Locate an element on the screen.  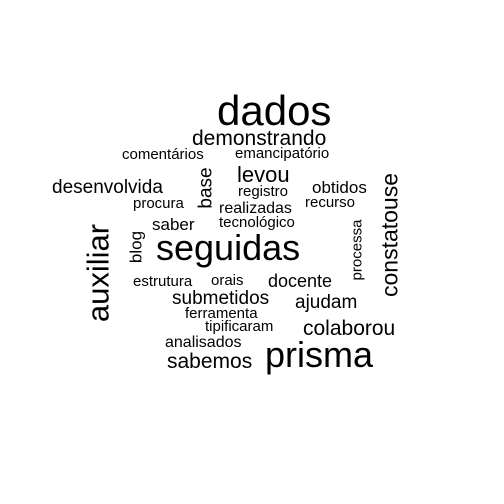
word-saber: saber is located at coordinates (173, 224).